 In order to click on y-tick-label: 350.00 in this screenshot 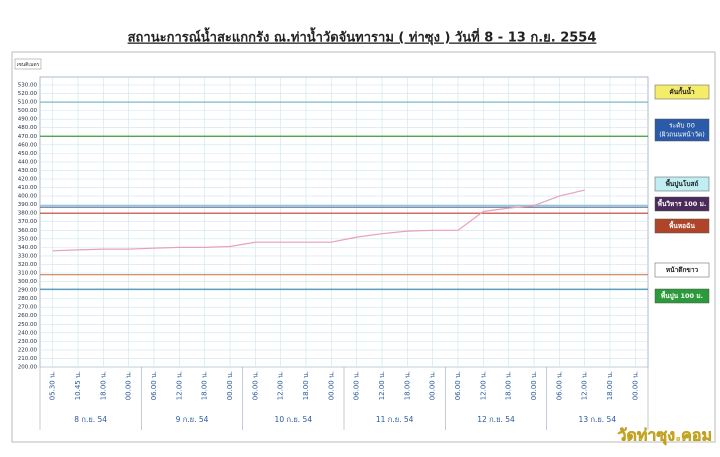, I will do `click(28, 239)`.